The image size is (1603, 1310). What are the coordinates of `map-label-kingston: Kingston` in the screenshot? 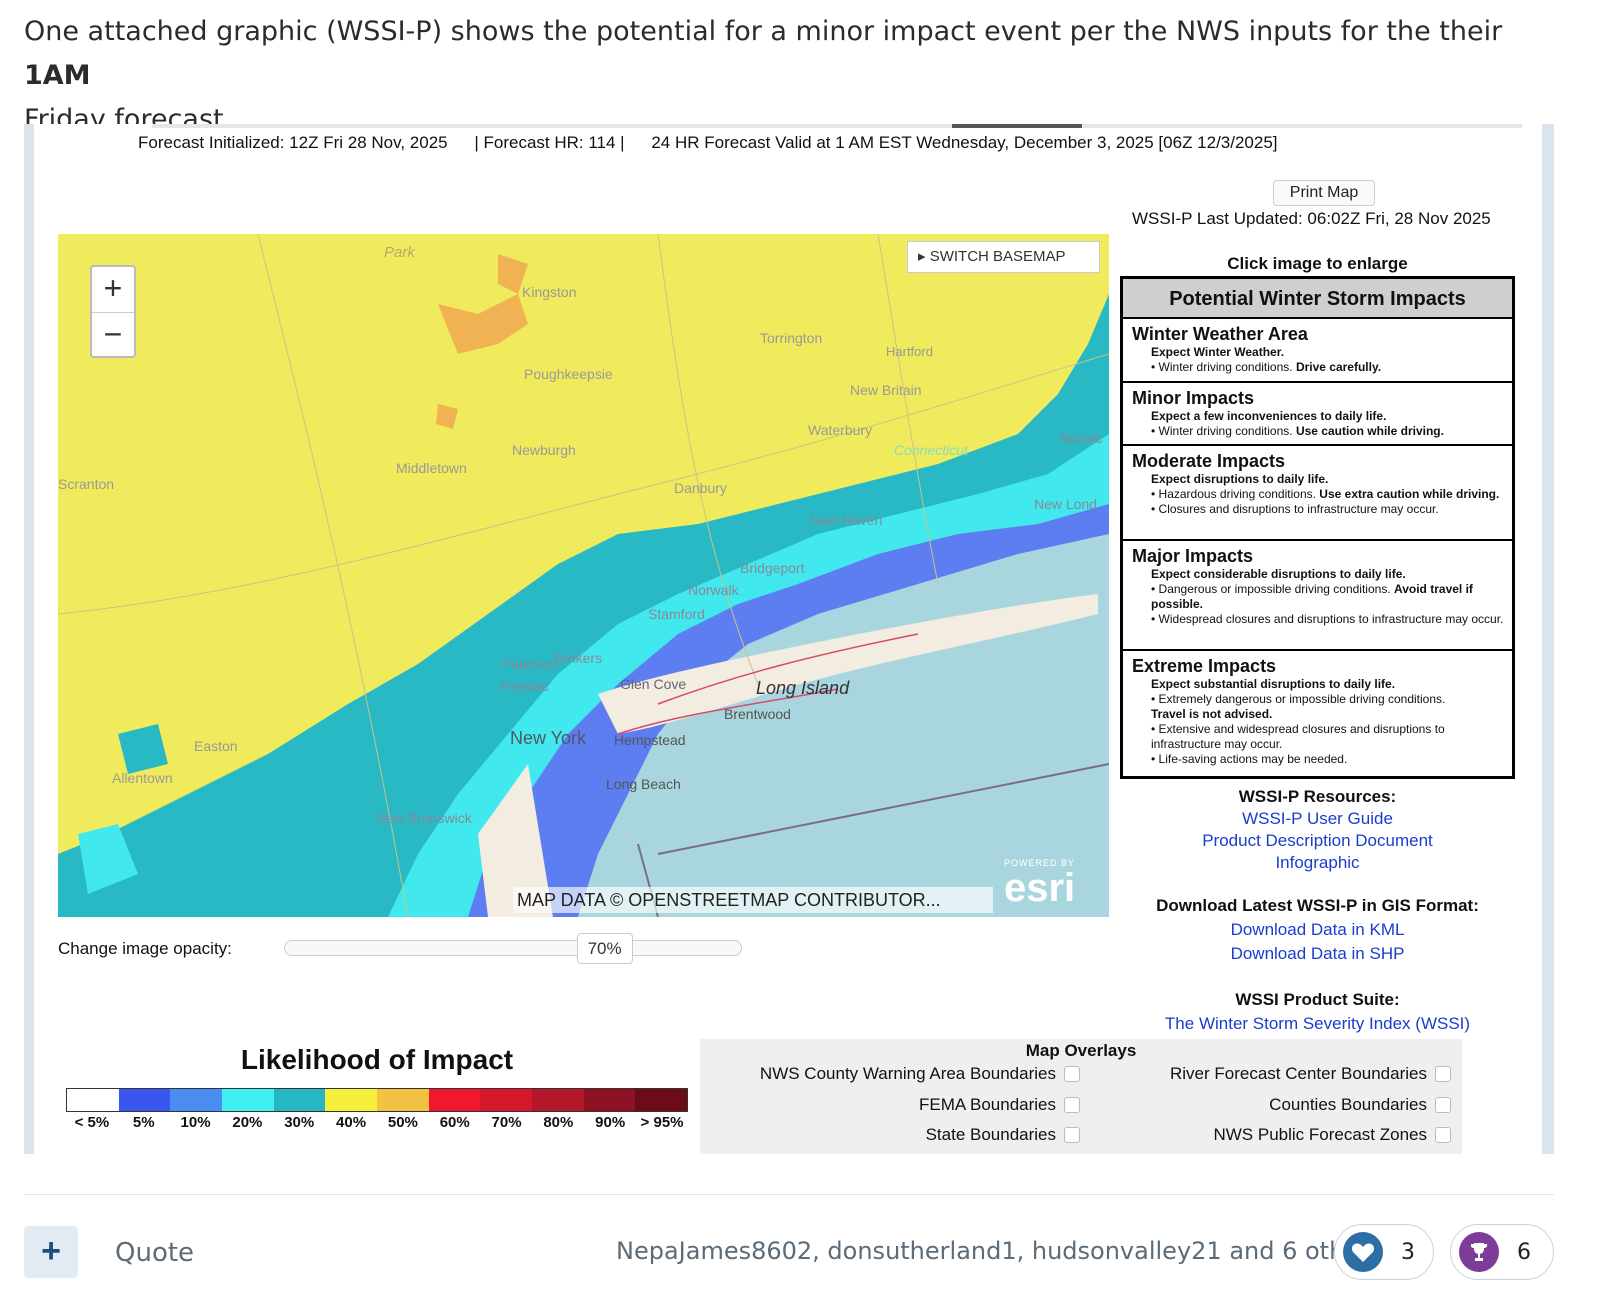 It's located at (549, 292).